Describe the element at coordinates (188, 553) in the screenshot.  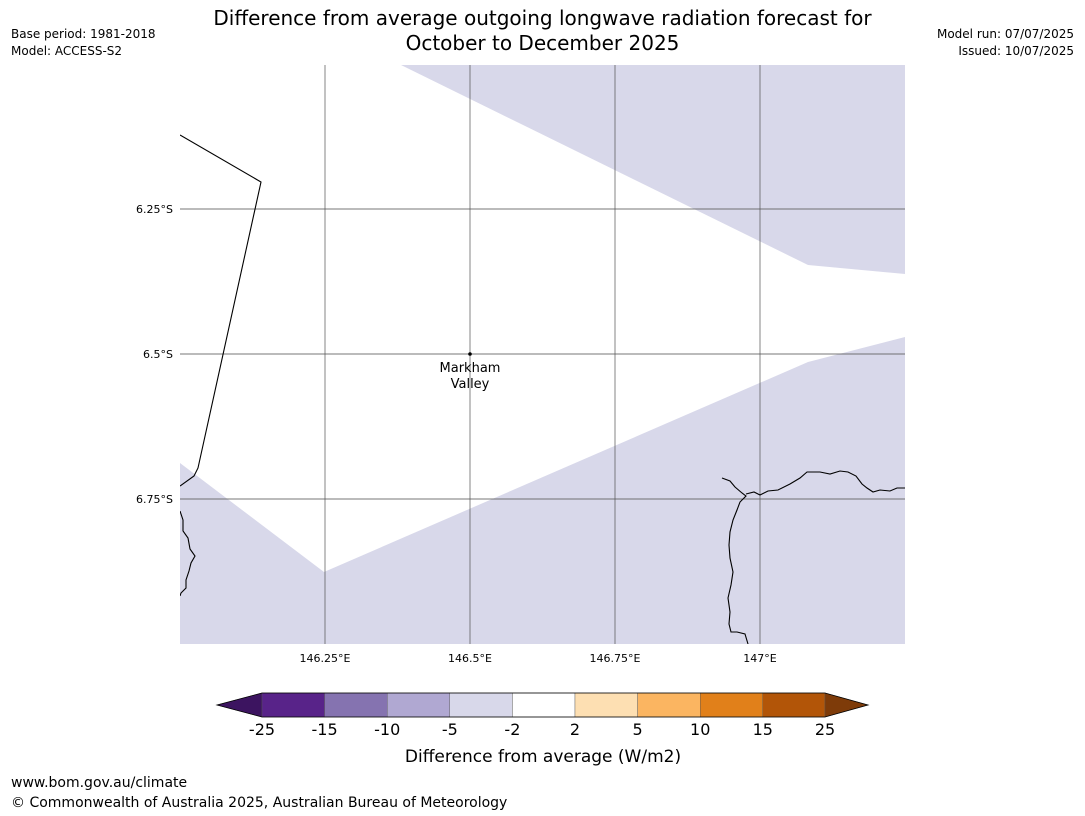
I see `coastline-left` at that location.